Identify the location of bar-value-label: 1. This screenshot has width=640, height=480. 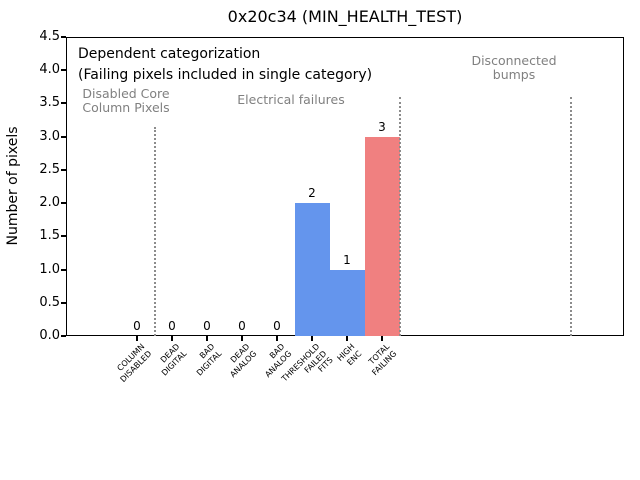
(347, 259).